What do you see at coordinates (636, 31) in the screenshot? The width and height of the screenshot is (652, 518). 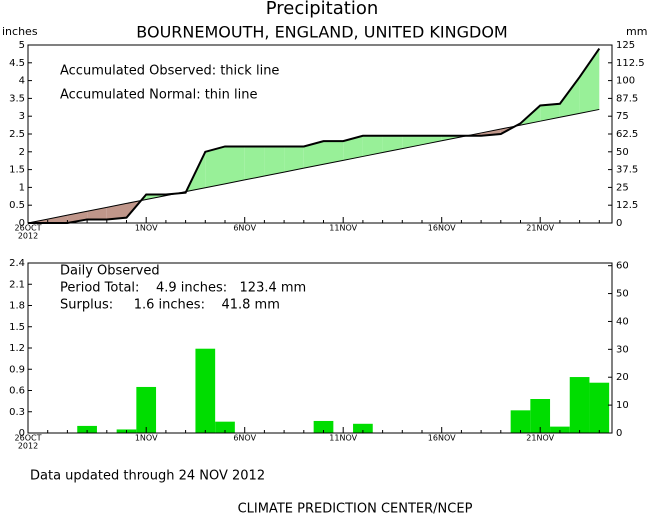 I see `y2-axis-label: mm` at bounding box center [636, 31].